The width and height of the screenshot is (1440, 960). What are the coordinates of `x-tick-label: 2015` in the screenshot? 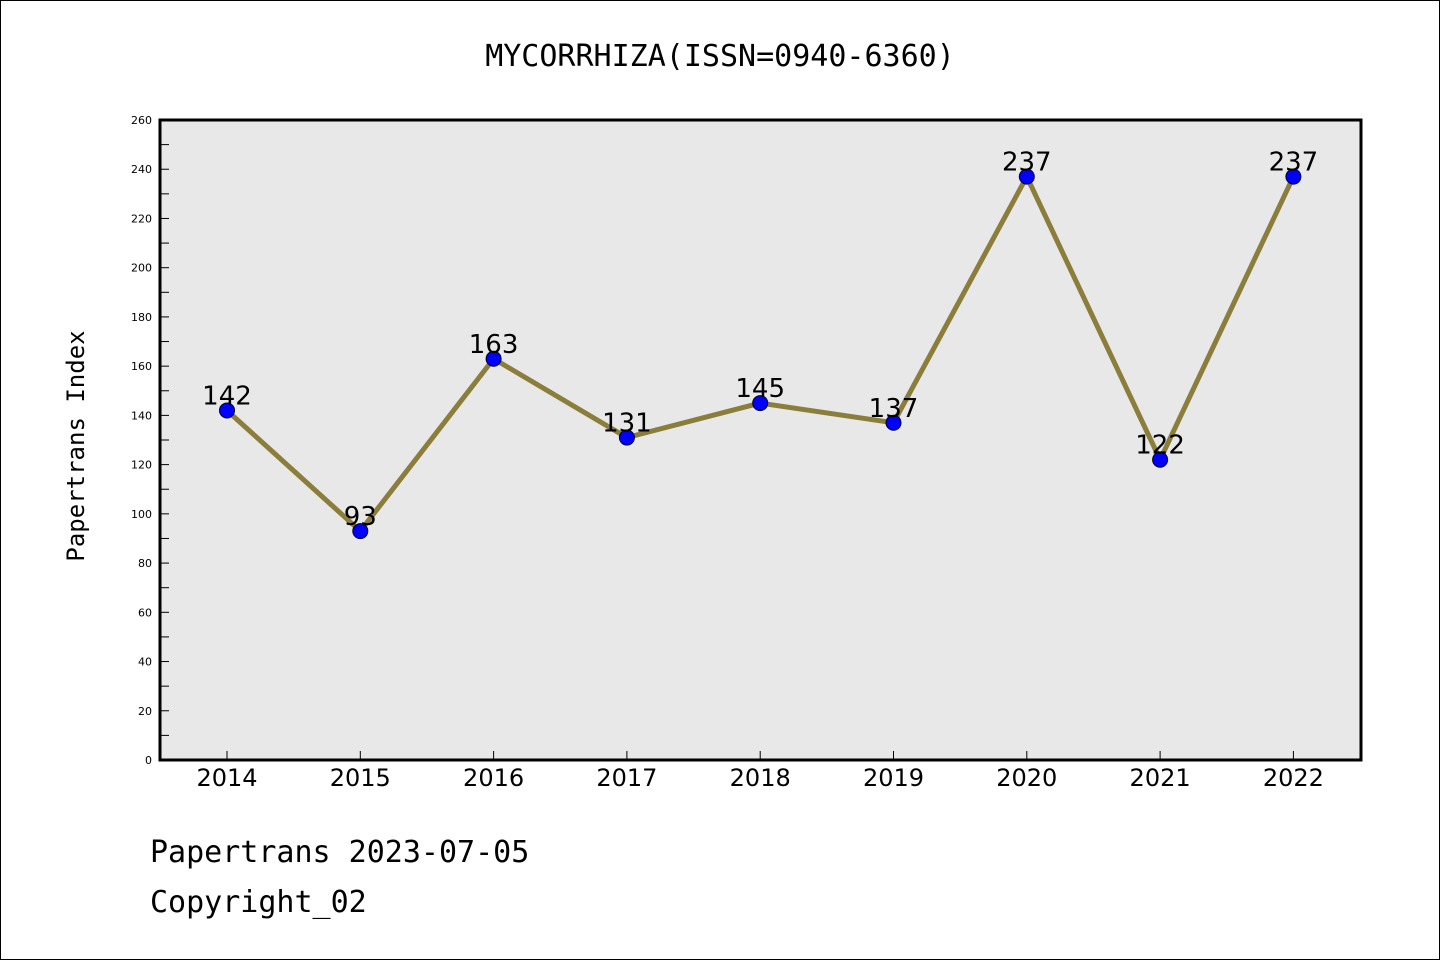 It's located at (360, 778).